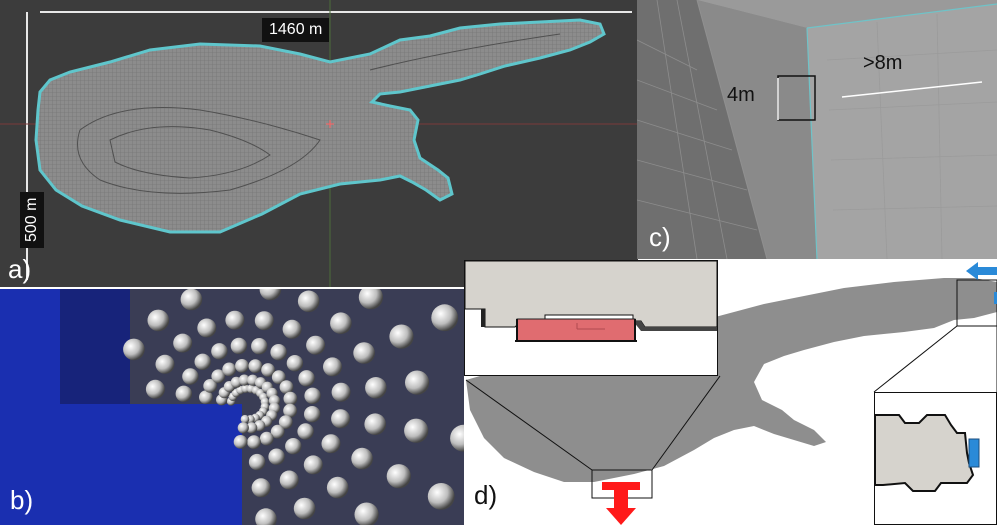 The height and width of the screenshot is (525, 997). What do you see at coordinates (576, 330) in the screenshot?
I see `outlet-boundary-region` at bounding box center [576, 330].